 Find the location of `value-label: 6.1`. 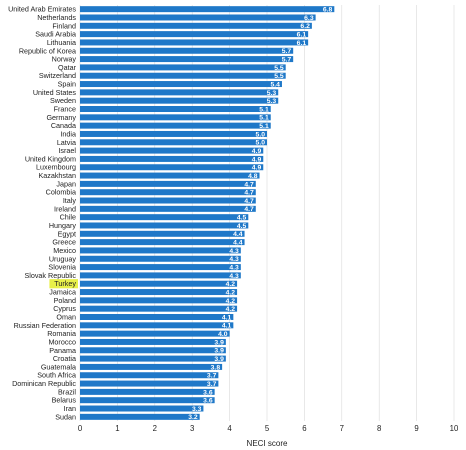

value-label: 6.1 is located at coordinates (302, 35).